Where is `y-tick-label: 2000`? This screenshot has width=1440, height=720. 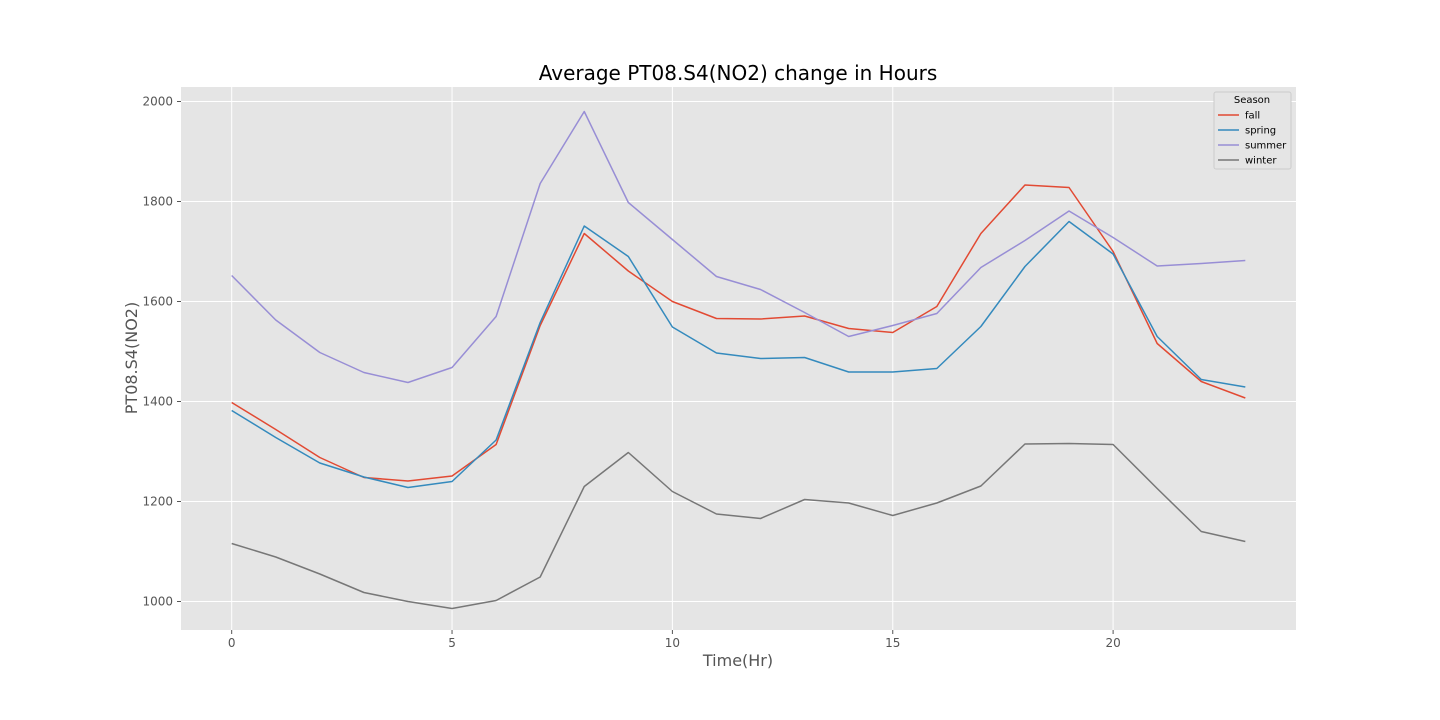
y-tick-label: 2000 is located at coordinates (157, 102).